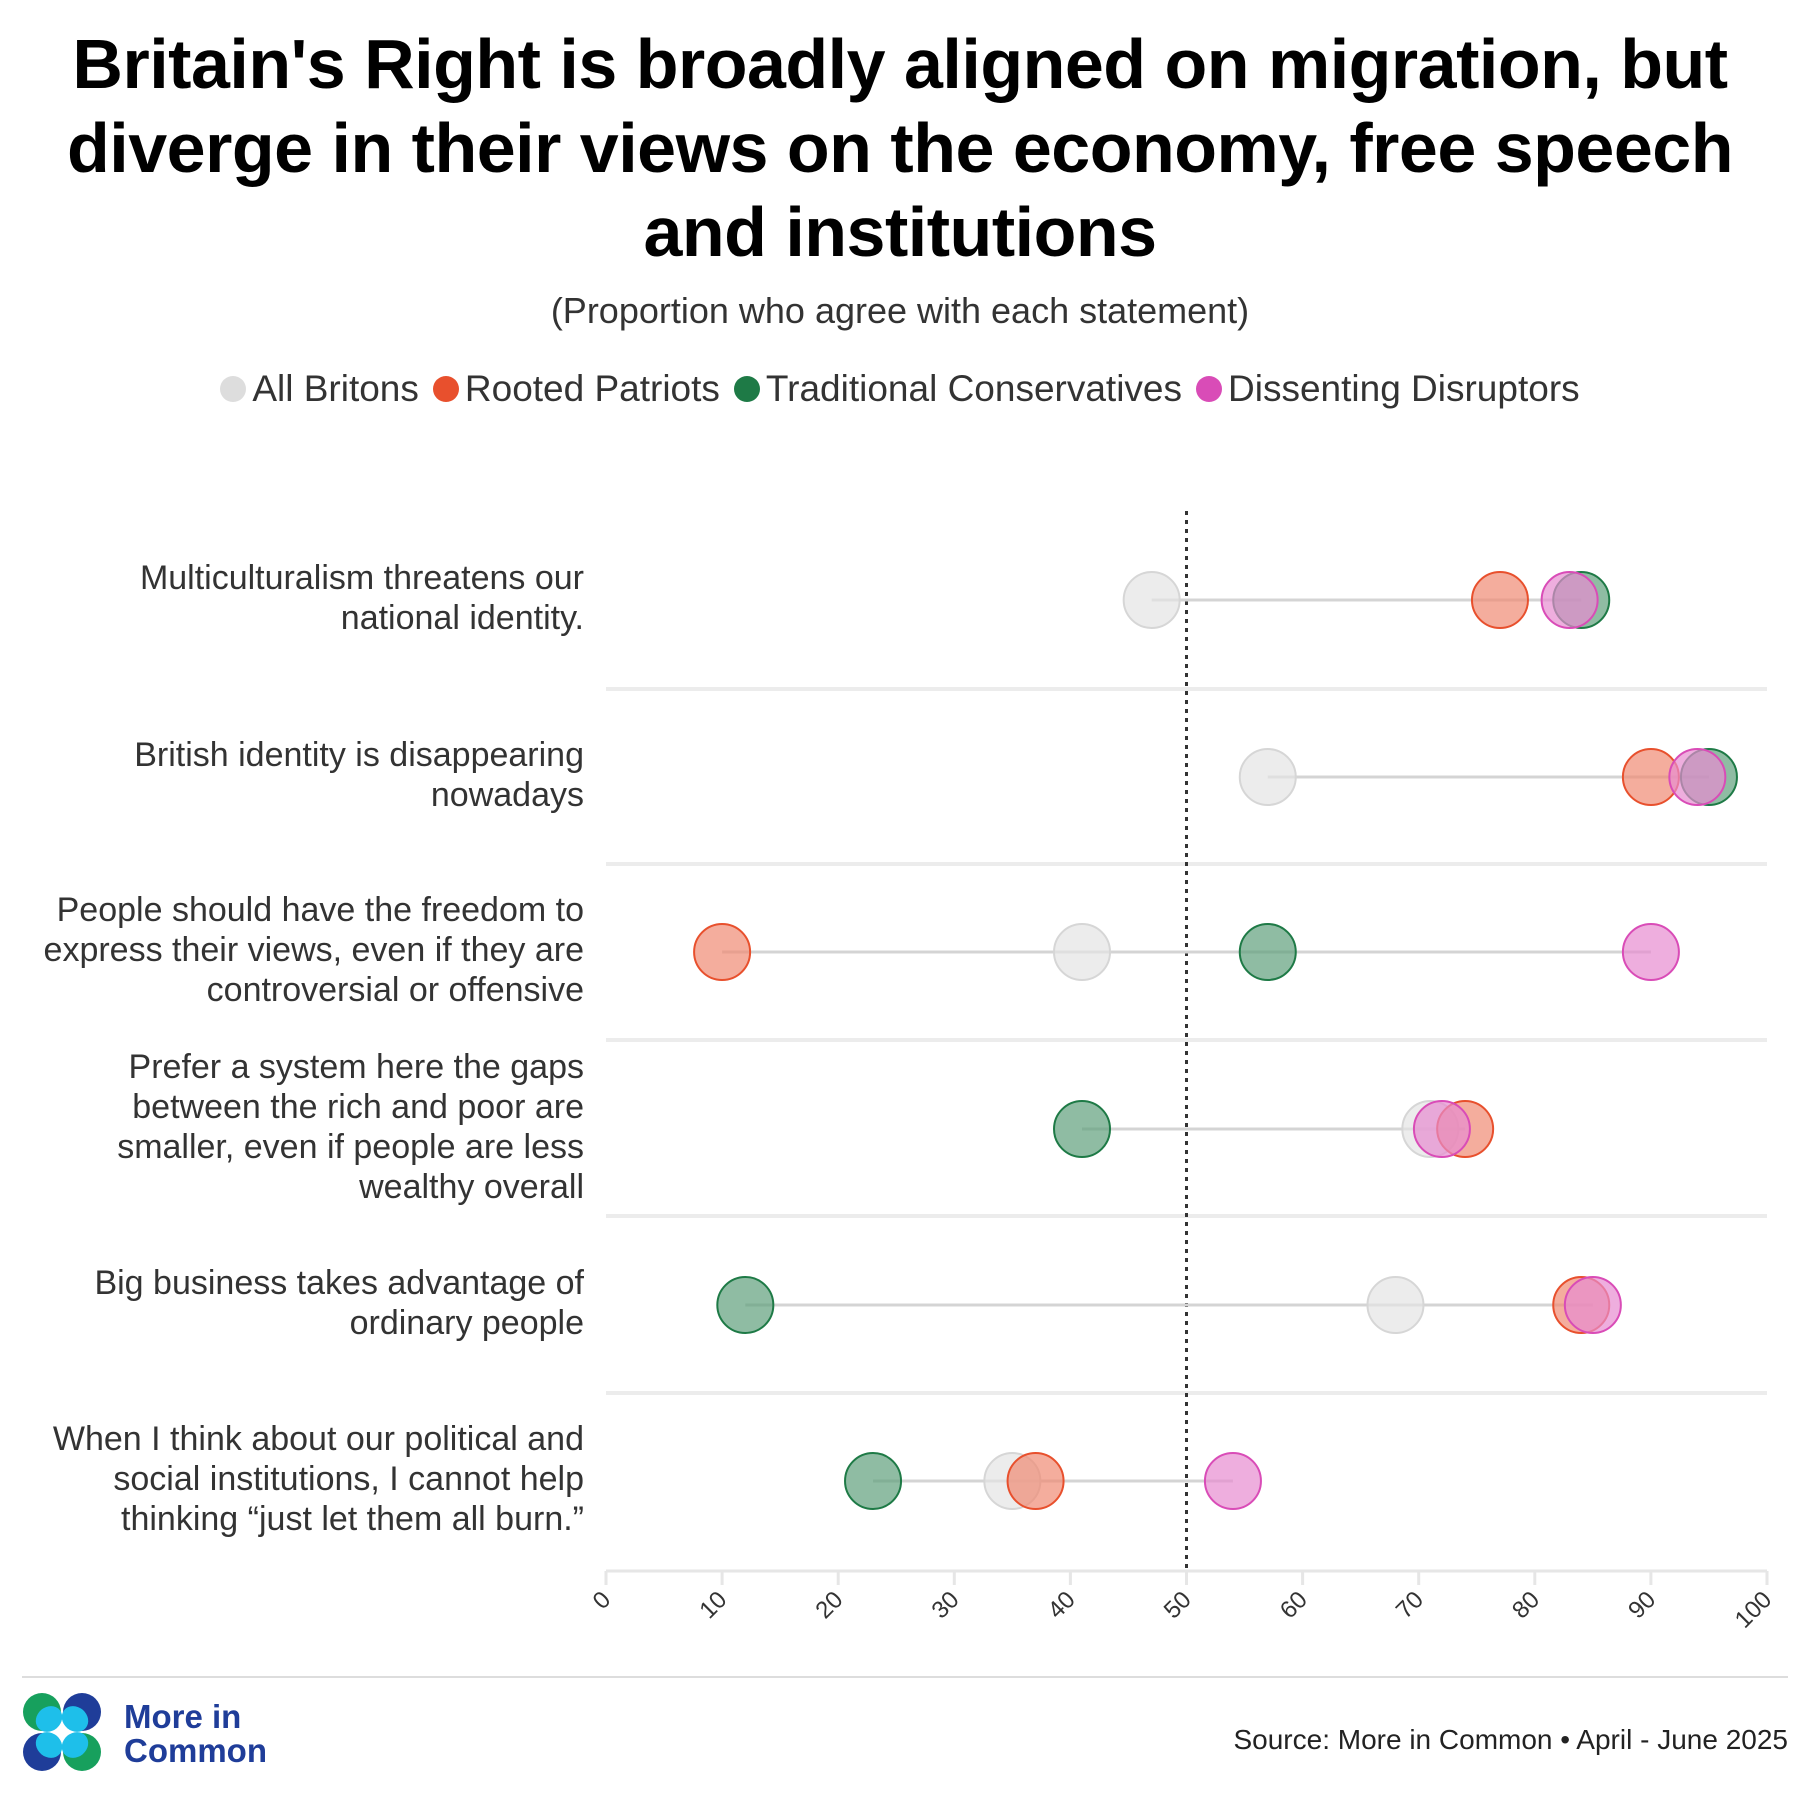 This screenshot has width=1800, height=1800. I want to click on legend-item-traditional-conservatives: Traditional Conservatives, so click(958, 389).